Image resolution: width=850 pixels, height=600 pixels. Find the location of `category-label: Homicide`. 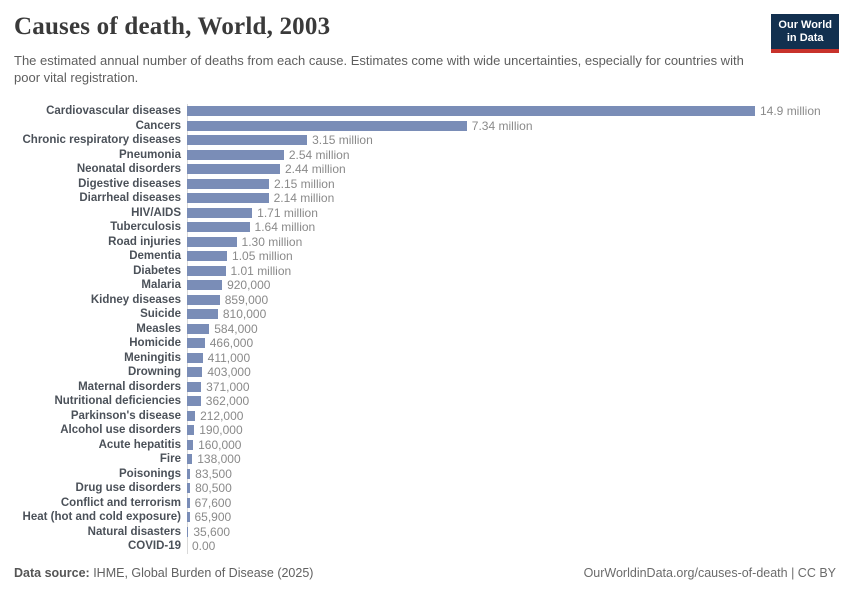

category-label: Homicide is located at coordinates (155, 343).